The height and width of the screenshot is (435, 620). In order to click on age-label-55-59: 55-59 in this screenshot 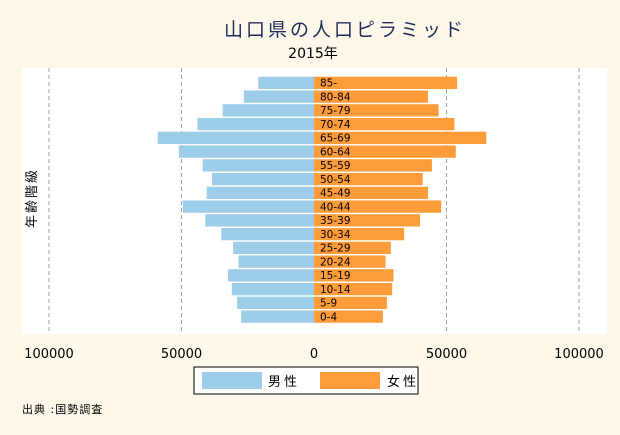, I will do `click(335, 166)`.